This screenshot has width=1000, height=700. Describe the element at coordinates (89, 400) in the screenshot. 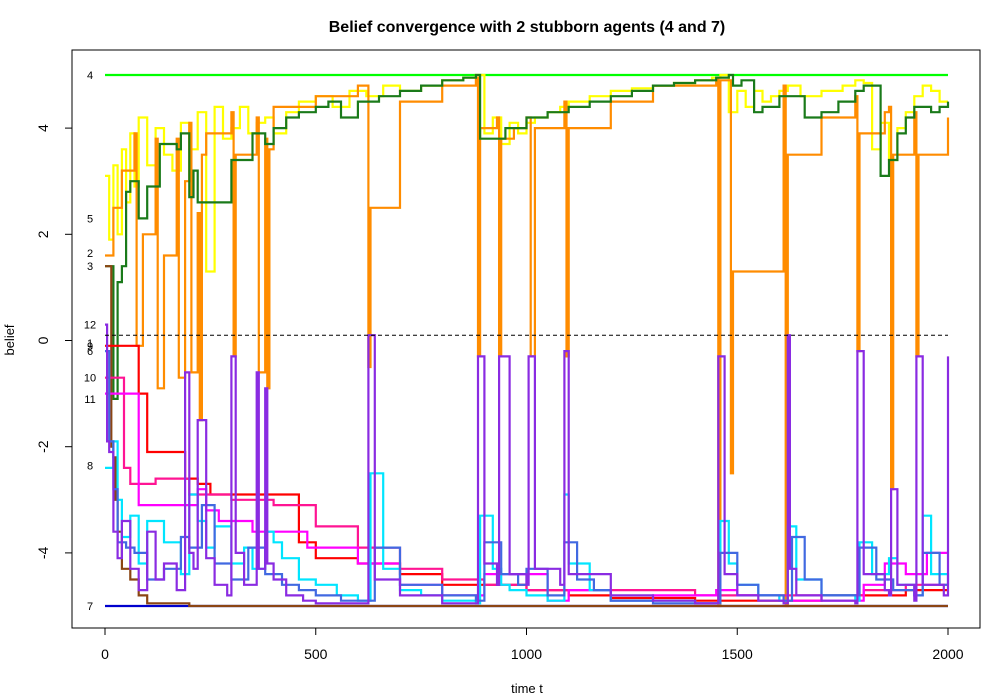

I see `agent-label-11: 11` at that location.